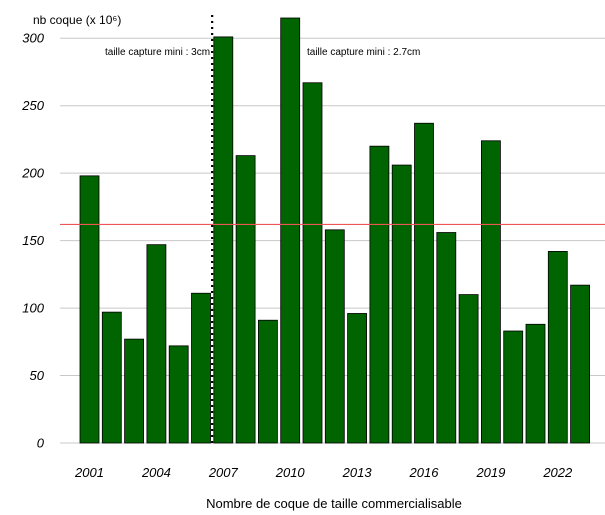  Describe the element at coordinates (490, 472) in the screenshot. I see `x-tick-label: 2019` at that location.